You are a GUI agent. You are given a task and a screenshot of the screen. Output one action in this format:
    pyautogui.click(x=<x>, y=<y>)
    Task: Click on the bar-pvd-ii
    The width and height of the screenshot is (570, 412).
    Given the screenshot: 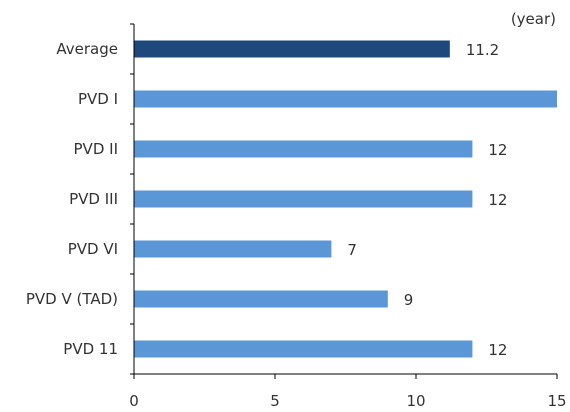 What is the action you would take?
    pyautogui.click(x=303, y=149)
    